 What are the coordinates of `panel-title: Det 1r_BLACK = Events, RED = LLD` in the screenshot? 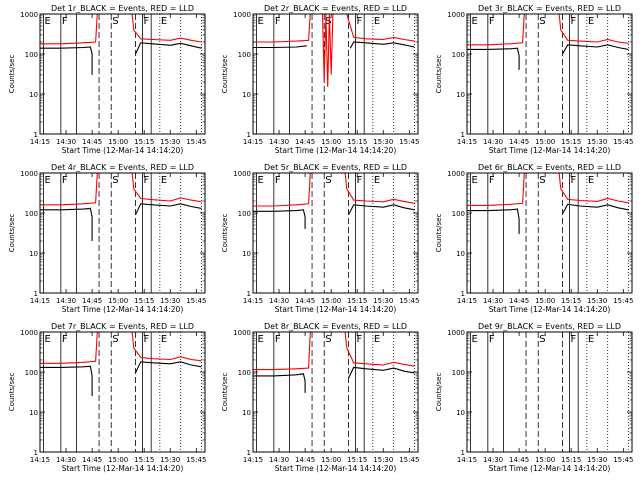 It's located at (122, 8).